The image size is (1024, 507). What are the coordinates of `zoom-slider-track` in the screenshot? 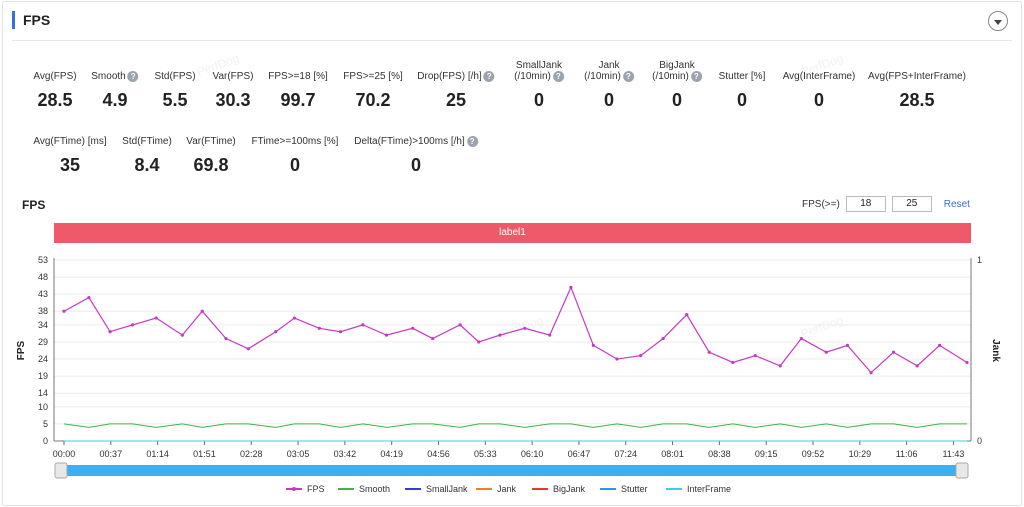 It's located at (512, 470).